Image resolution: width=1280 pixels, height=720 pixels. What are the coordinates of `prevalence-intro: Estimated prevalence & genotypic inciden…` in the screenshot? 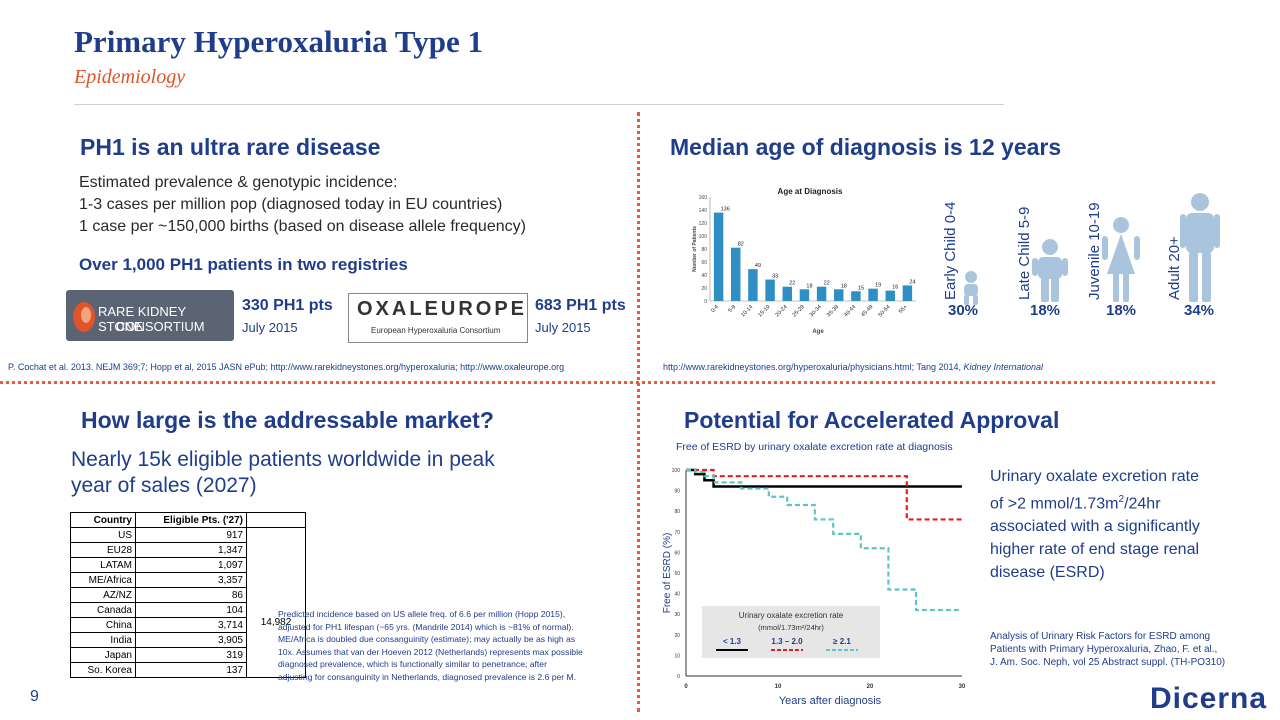 It's located at (238, 182).